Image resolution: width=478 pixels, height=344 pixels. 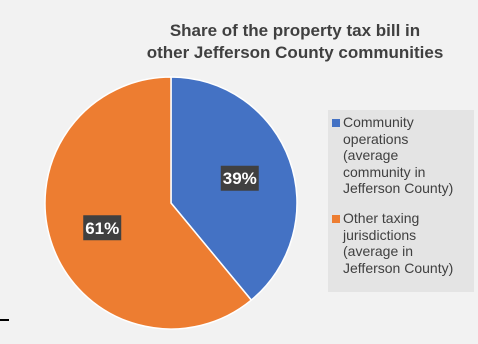 I want to click on pie-data-labels: 39% 61%, so click(x=171, y=203).